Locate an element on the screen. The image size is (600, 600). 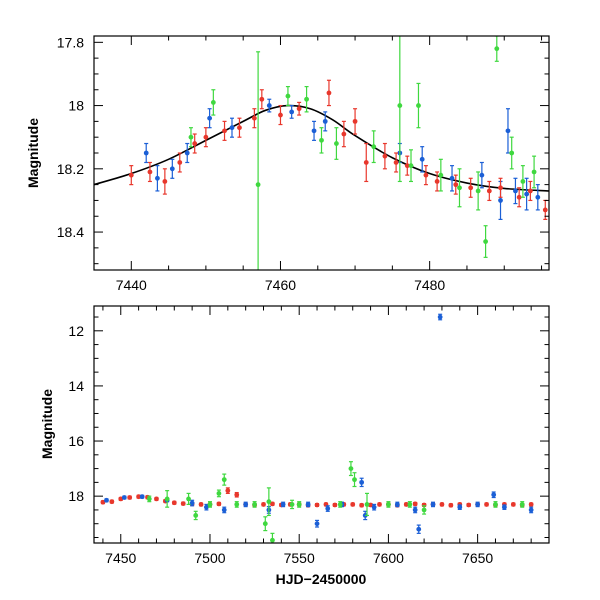
bottom-y-axis-title: Magnitude is located at coordinates (47, 424).